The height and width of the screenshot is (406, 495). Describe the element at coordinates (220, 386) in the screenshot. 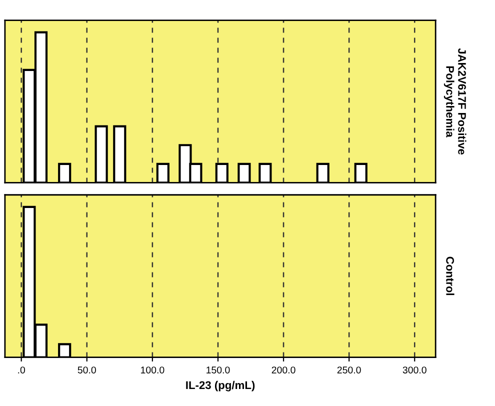

I see `x-axis-title: IL-23 (pg/mL)` at that location.